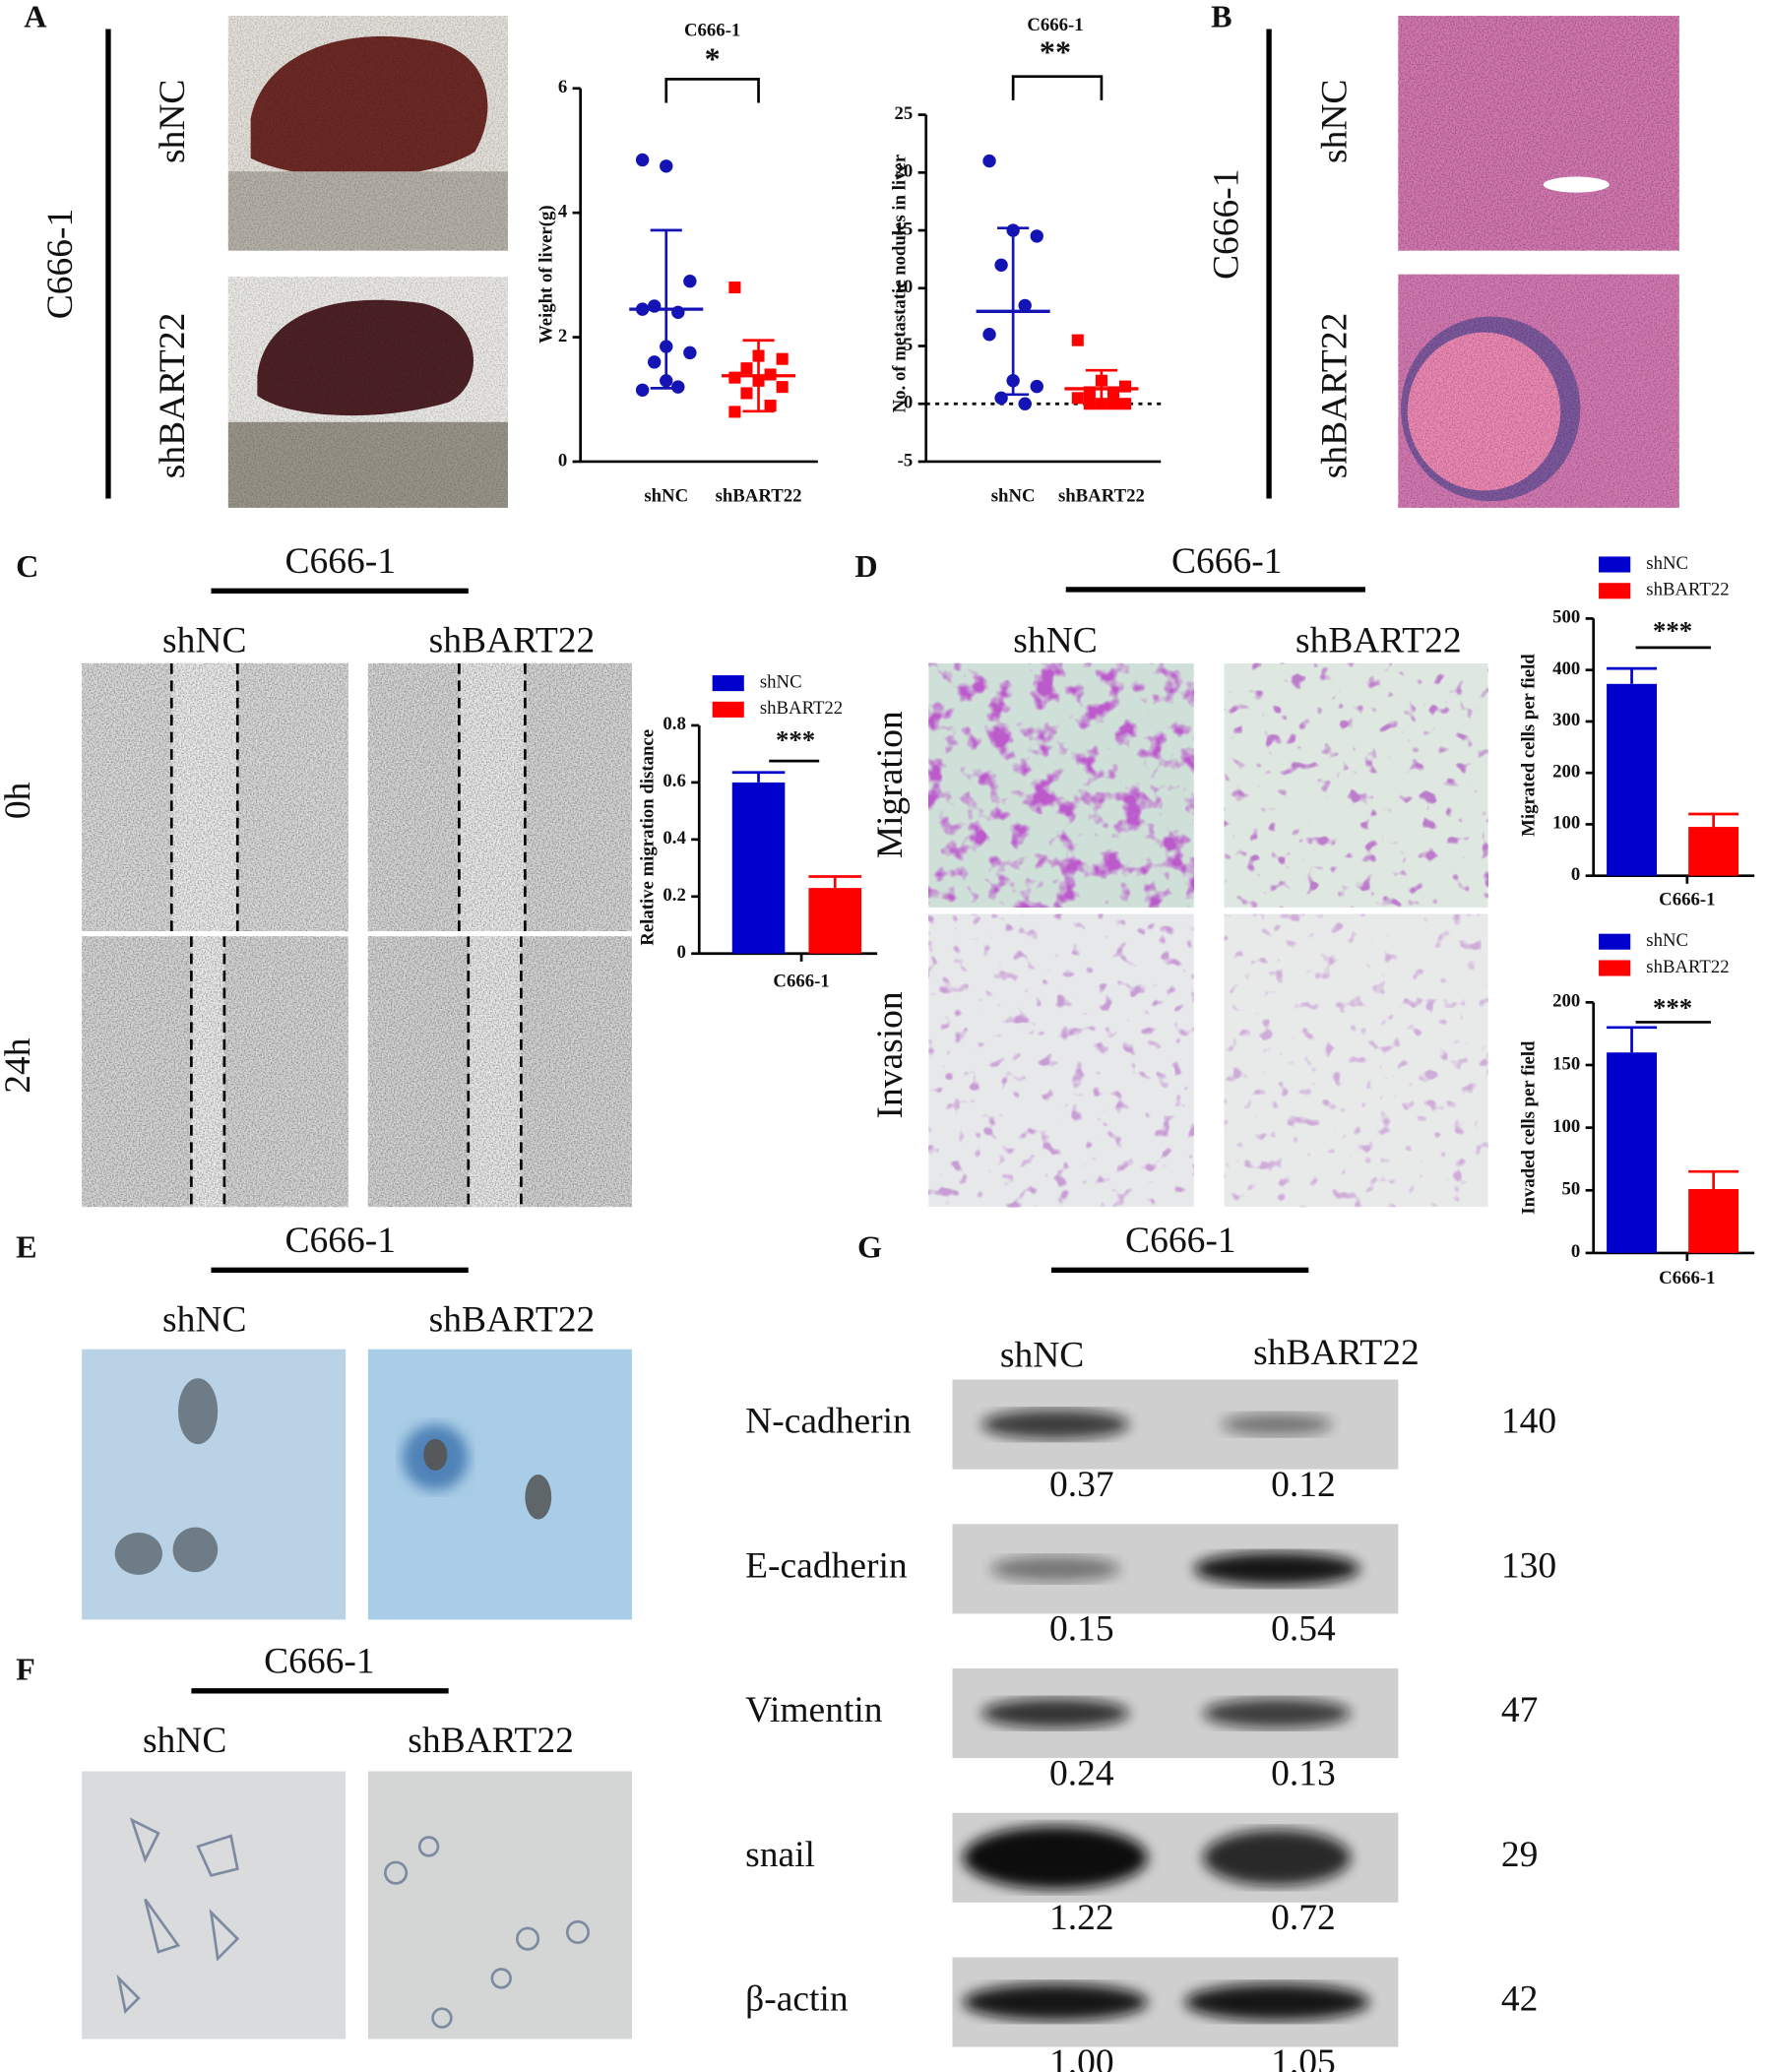  I want to click on y-axis-label: Weight of liver(g), so click(546, 274).